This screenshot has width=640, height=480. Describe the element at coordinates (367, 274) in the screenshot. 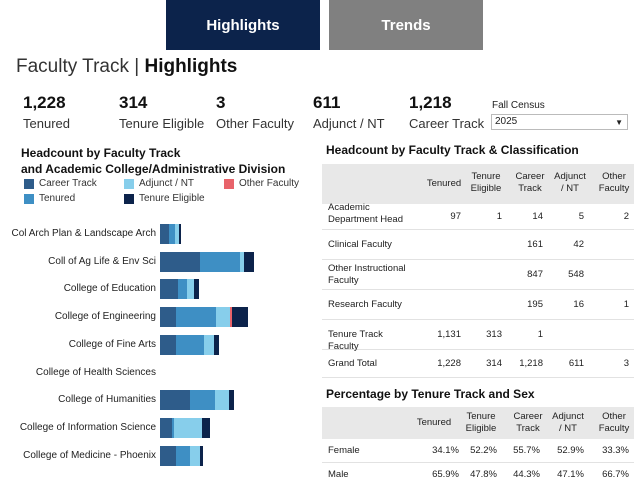

I see `table1-row-label: Other Instructional Faculty` at that location.